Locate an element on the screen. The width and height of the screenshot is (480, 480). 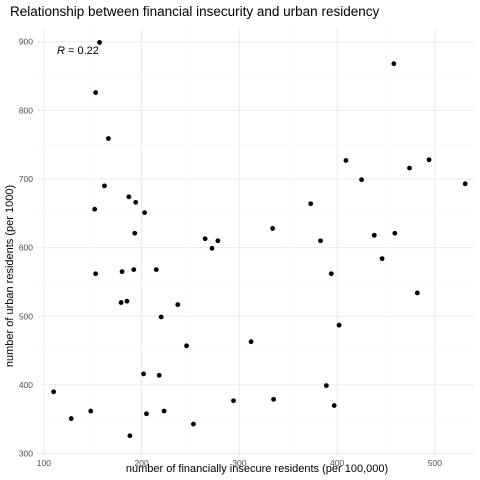
x-tick-label-0: 100 is located at coordinates (44, 463).